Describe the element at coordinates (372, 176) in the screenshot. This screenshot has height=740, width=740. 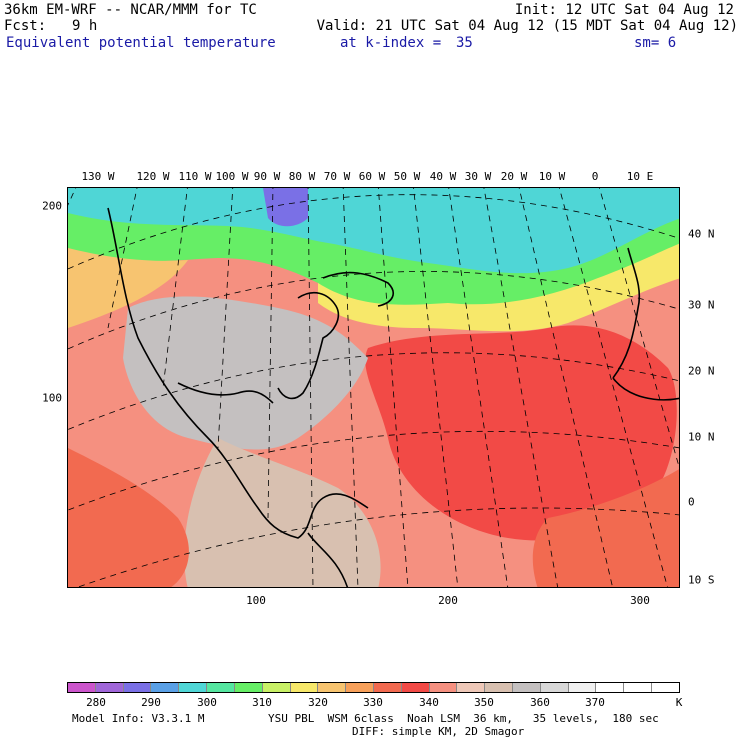
I see `lon-label: 60 W` at that location.